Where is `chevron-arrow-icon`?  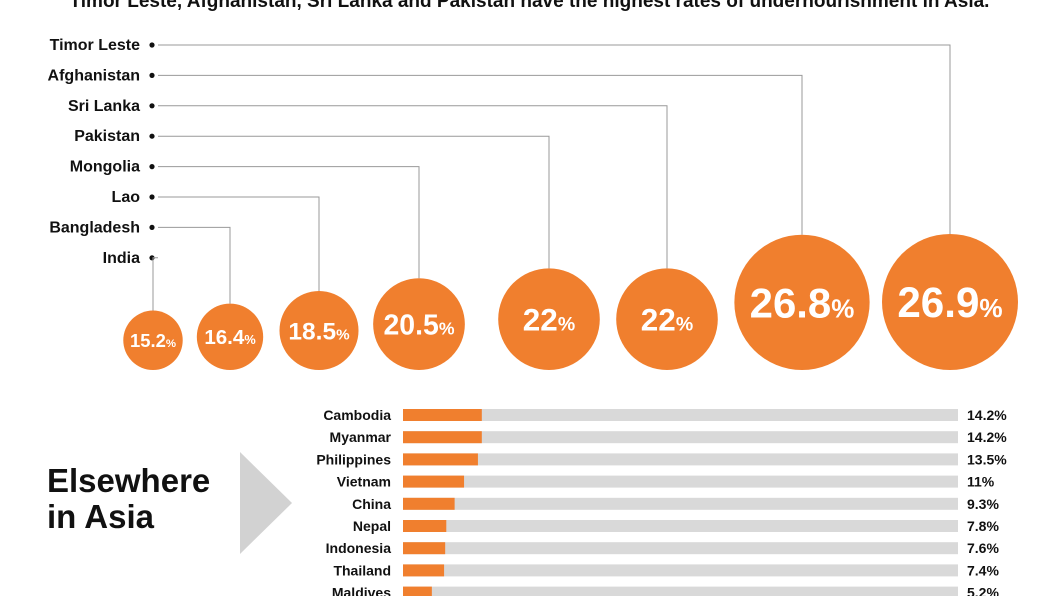 chevron-arrow-icon is located at coordinates (266, 503).